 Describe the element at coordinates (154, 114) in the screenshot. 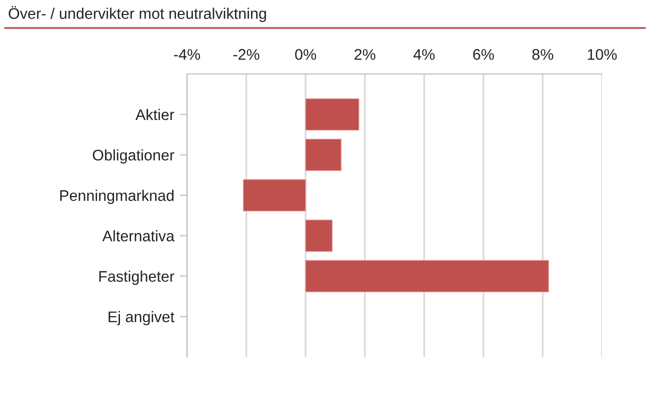

I see `y-tick-label: Aktier` at that location.